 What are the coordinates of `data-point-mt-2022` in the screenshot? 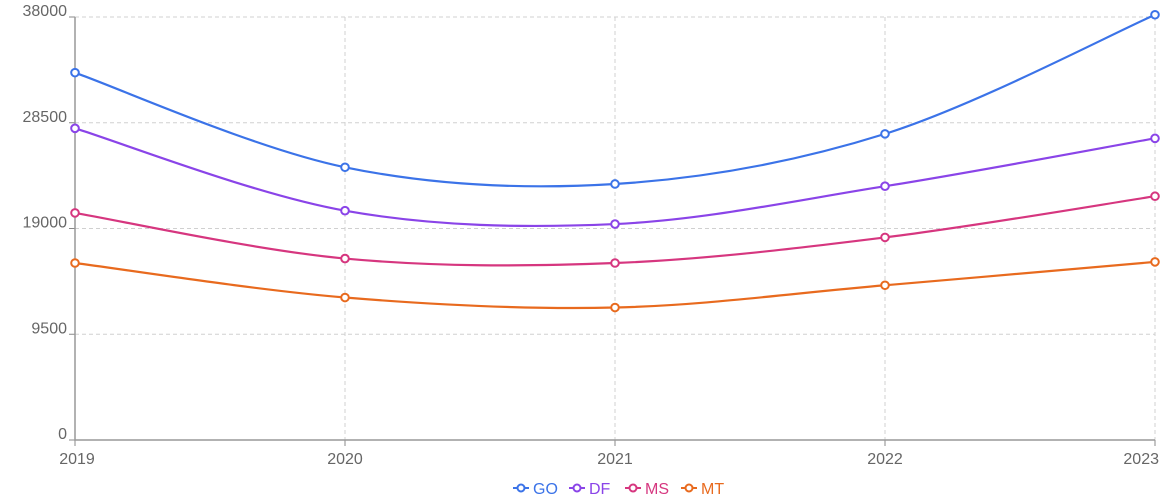 It's located at (885, 285).